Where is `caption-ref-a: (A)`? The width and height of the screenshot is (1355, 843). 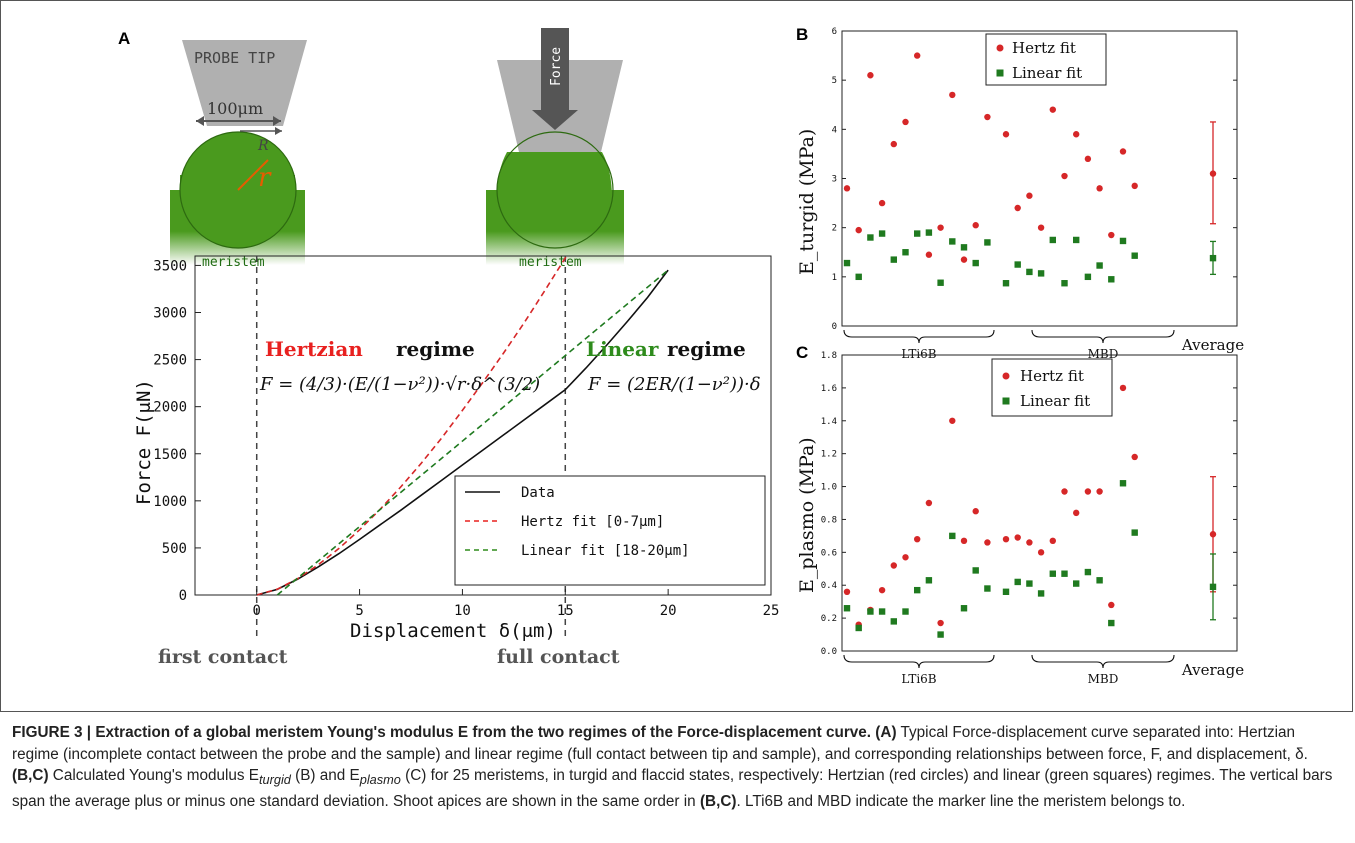 caption-ref-a: (A) is located at coordinates (886, 732).